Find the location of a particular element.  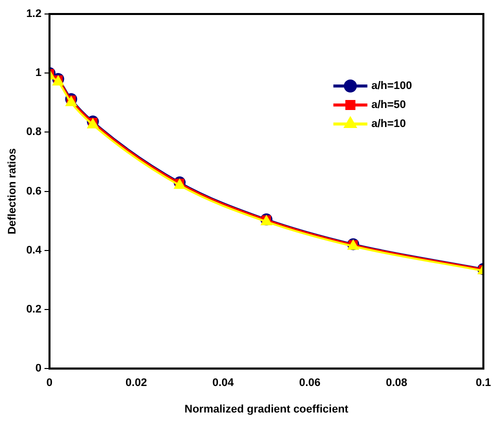

x-tick-label: 0.08 is located at coordinates (397, 383).